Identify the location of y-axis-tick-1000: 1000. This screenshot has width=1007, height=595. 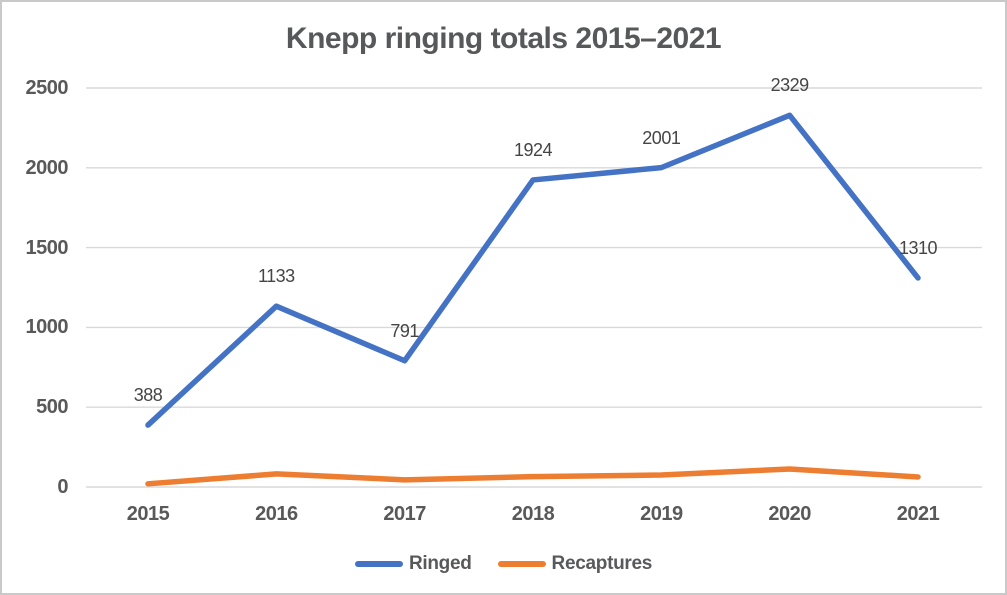
(47, 327).